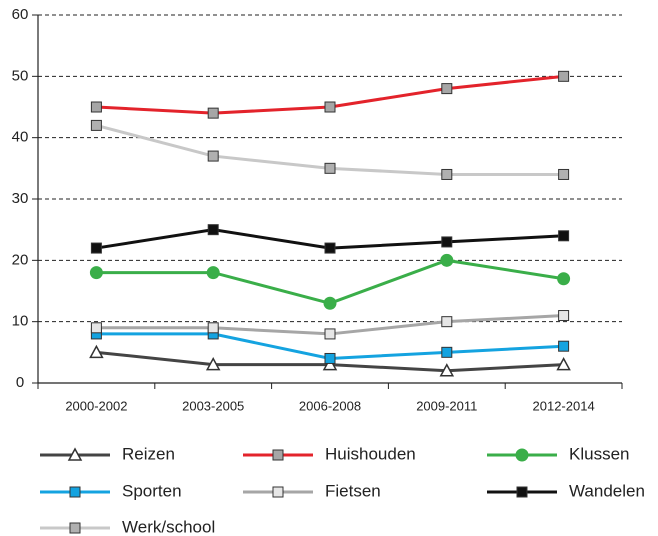 The width and height of the screenshot is (658, 536). Describe the element at coordinates (20, 14) in the screenshot. I see `y-tick-label: 60` at that location.